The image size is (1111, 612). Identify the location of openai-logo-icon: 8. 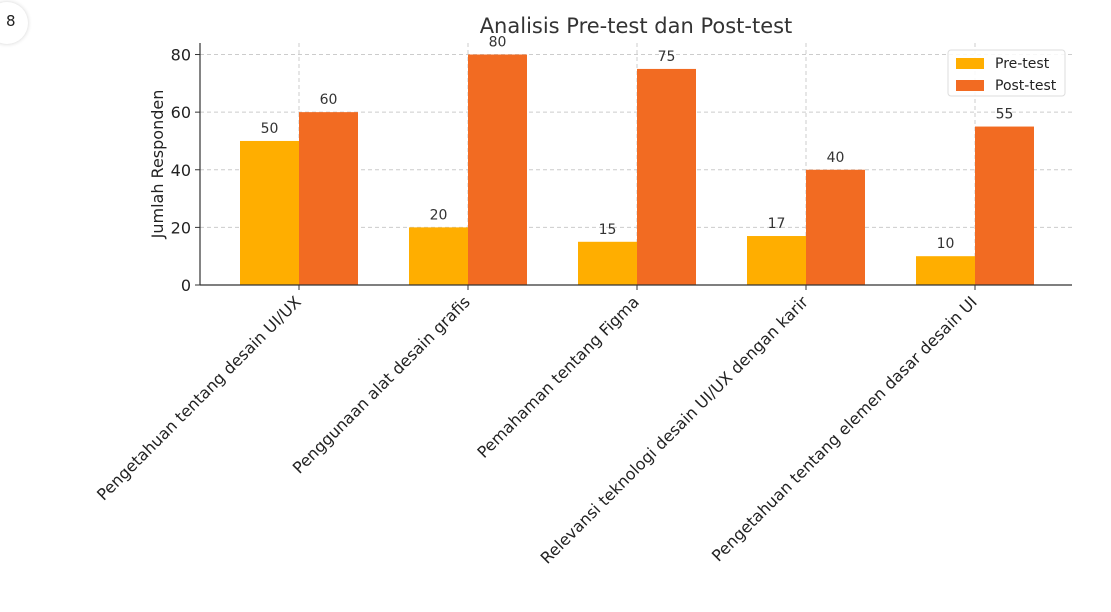
(14, 23).